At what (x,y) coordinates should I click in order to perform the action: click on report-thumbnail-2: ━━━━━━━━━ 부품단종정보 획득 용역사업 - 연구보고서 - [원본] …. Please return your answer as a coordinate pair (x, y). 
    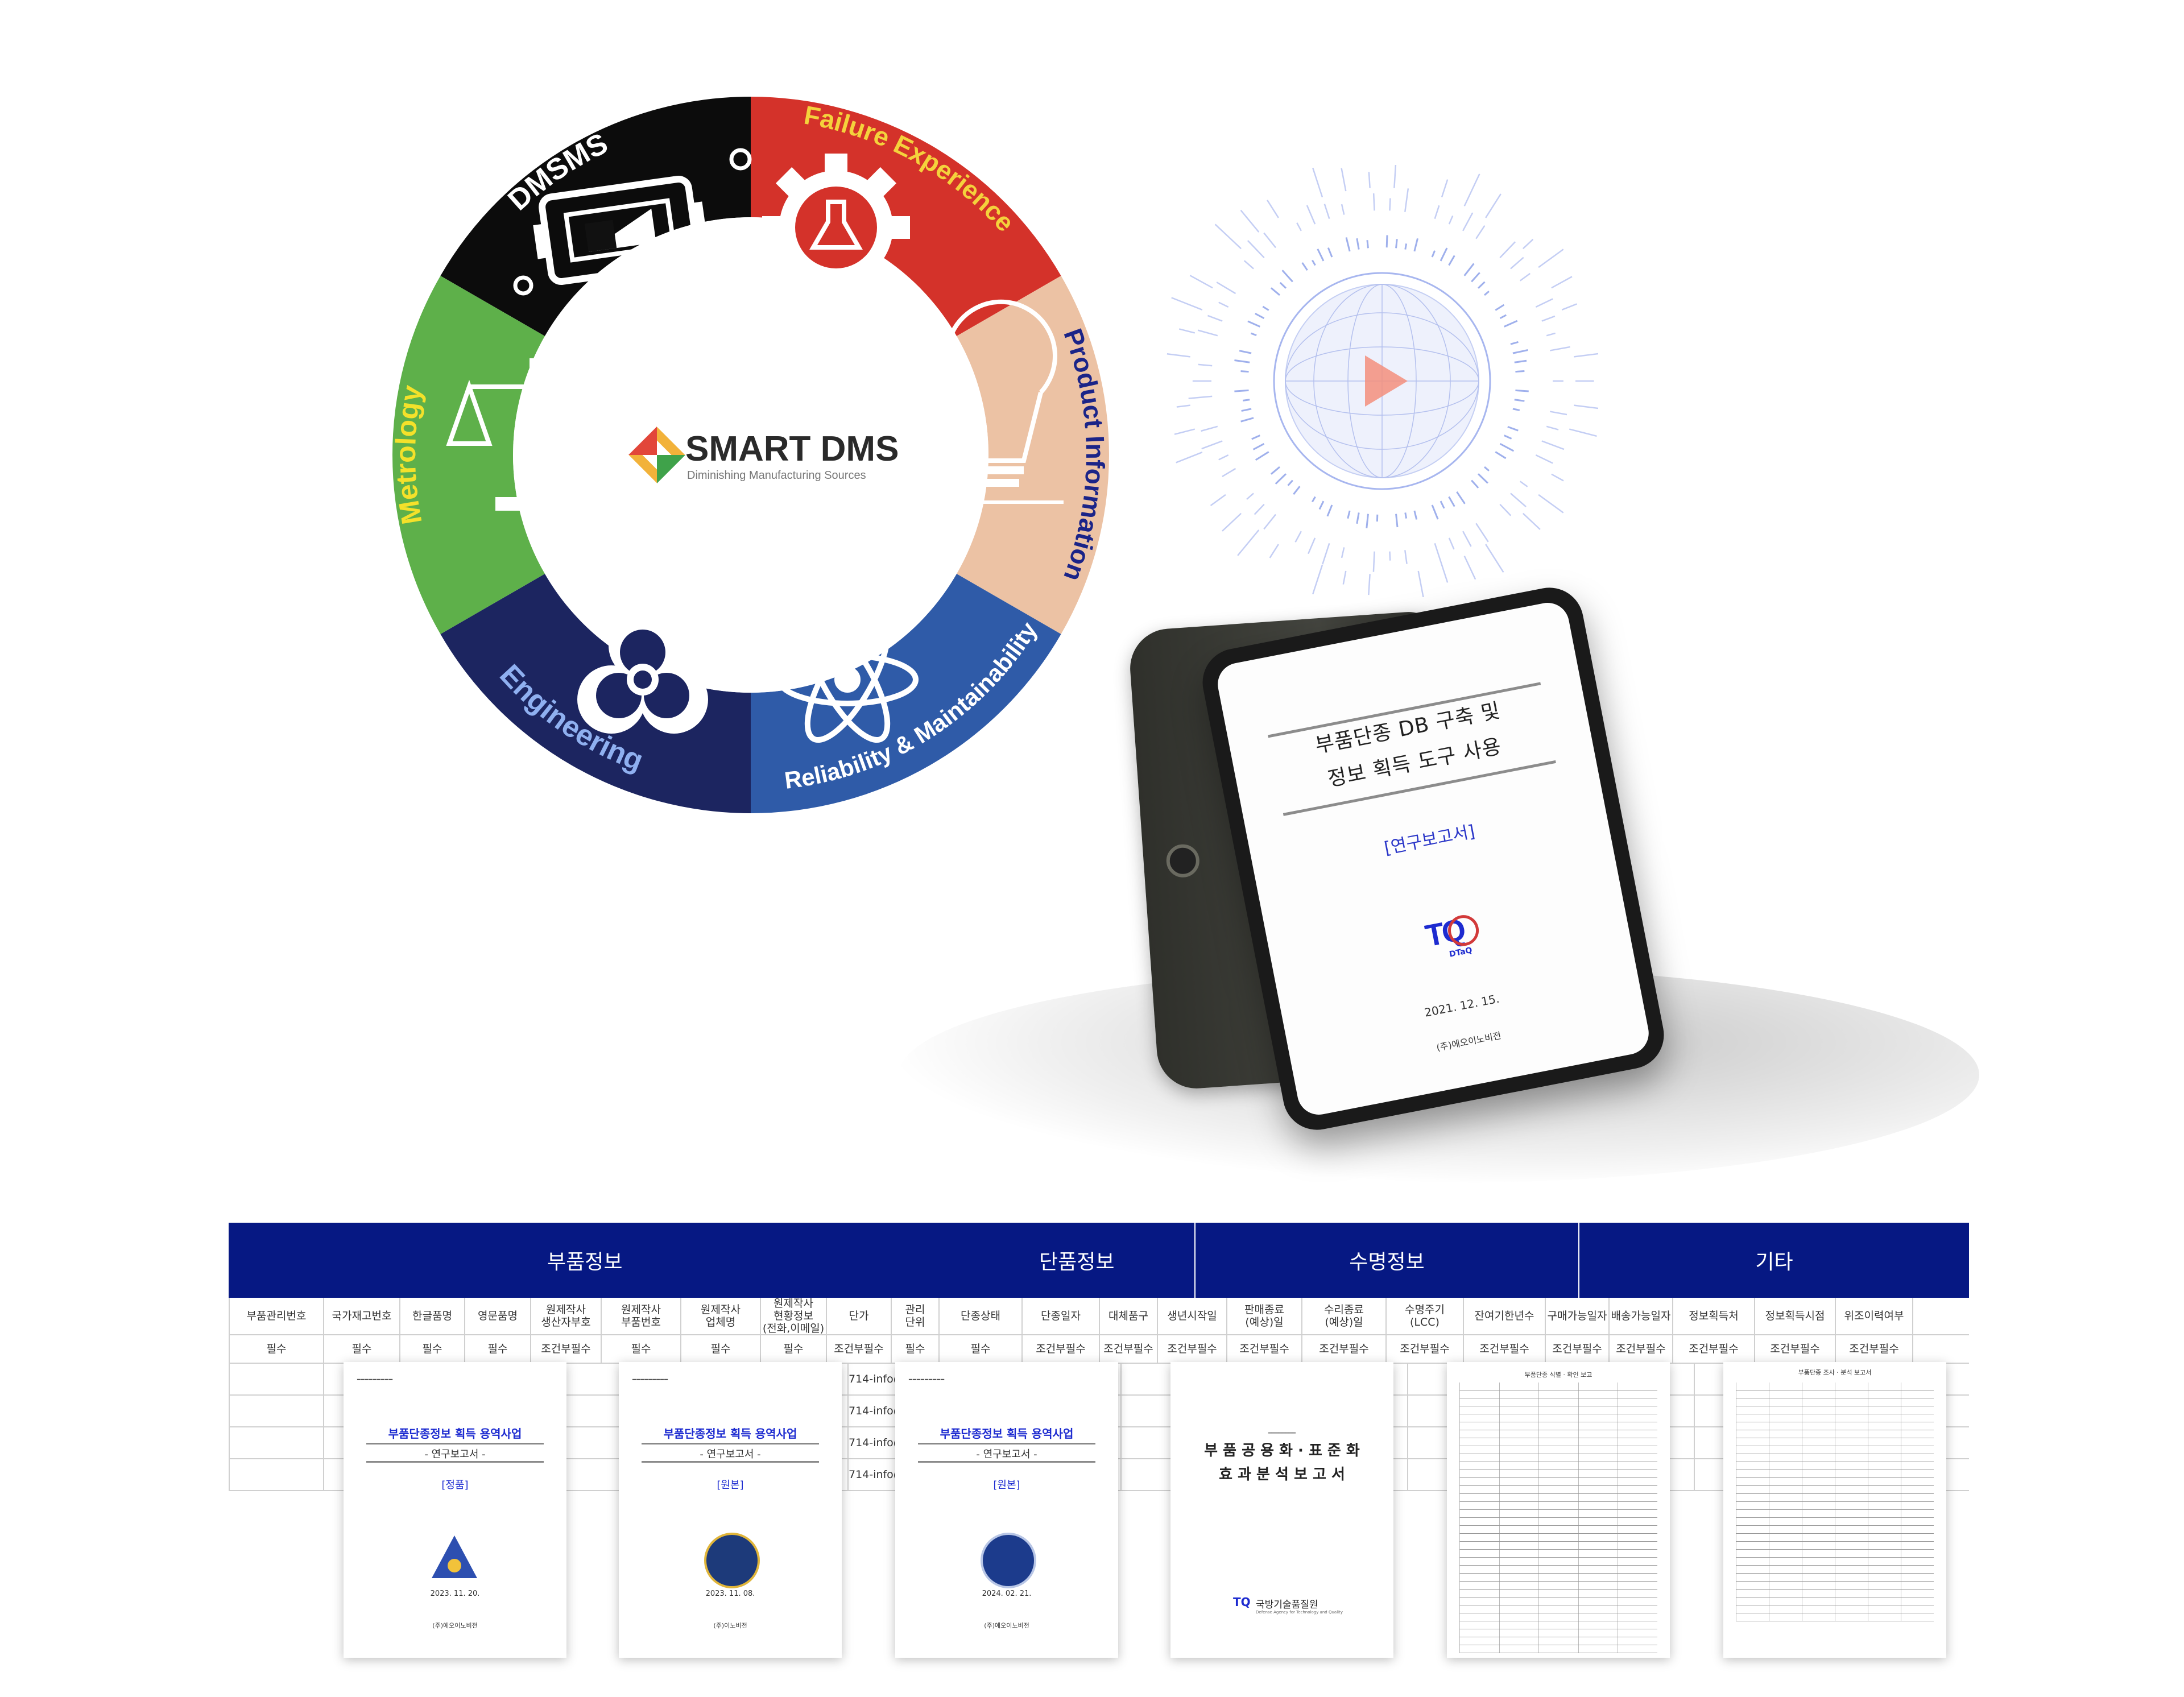
    Looking at the image, I should click on (730, 1510).